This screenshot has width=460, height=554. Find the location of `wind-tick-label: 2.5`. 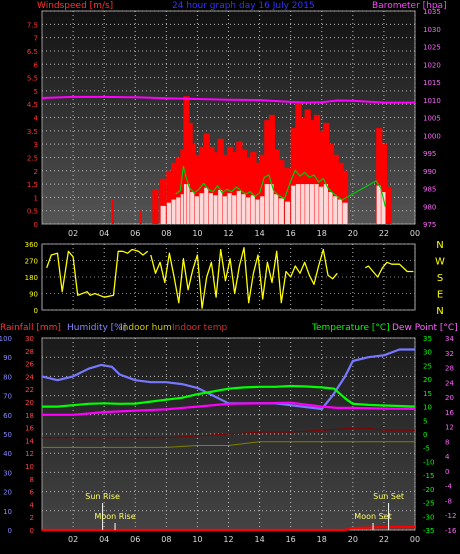

wind-tick-label: 2.5 is located at coordinates (32, 158).